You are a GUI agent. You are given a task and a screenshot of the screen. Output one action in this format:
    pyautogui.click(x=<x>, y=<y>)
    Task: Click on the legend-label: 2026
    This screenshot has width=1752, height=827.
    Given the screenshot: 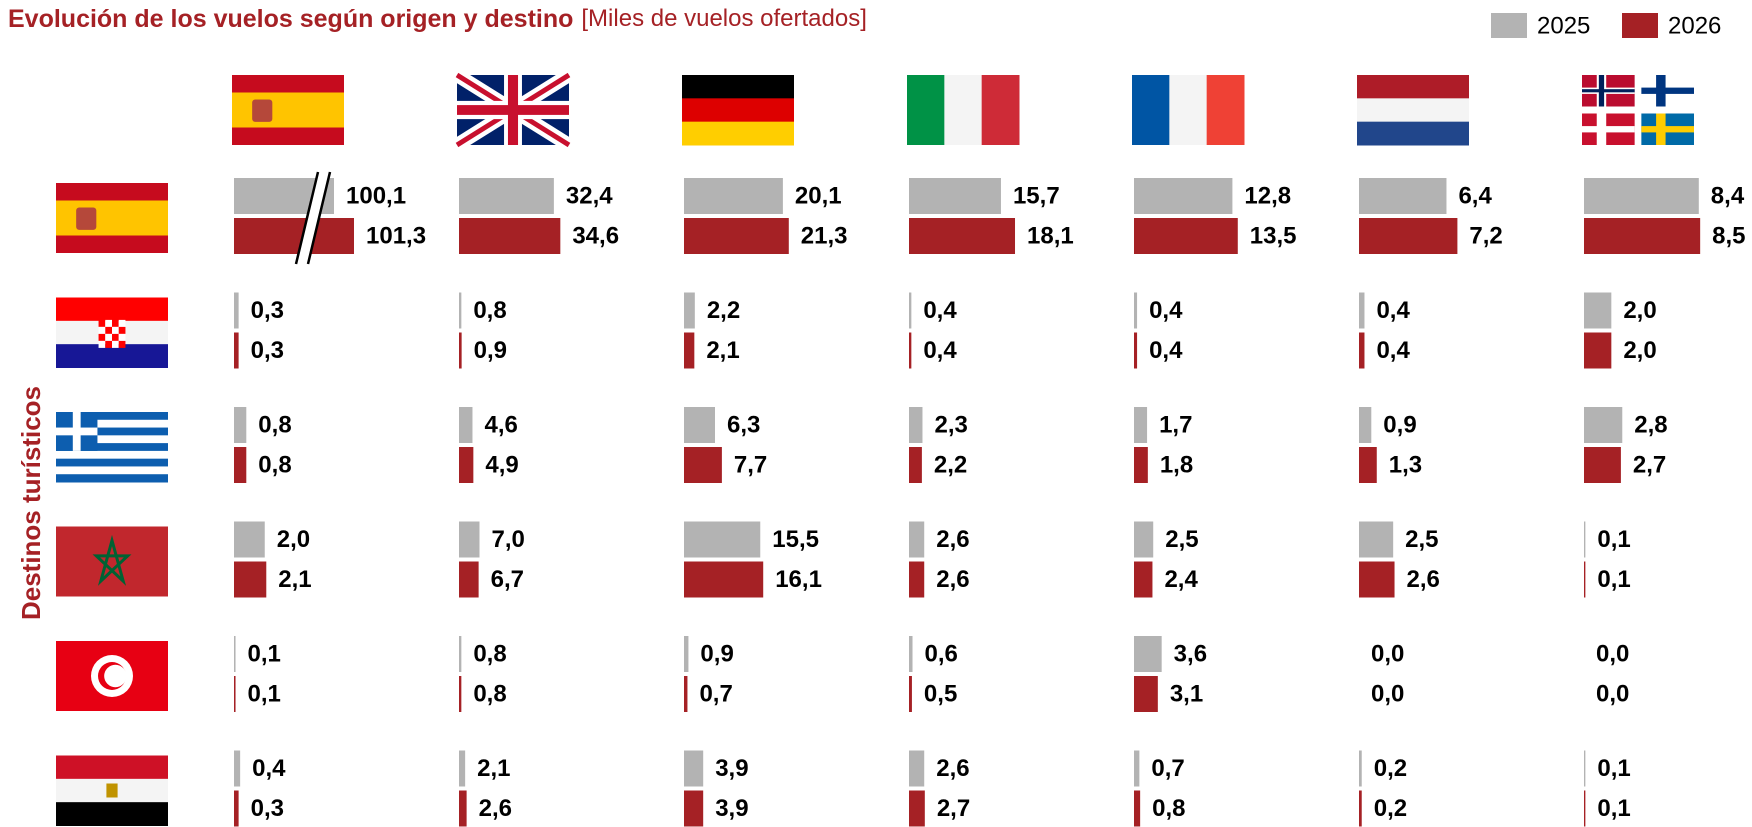 What is the action you would take?
    pyautogui.click(x=1694, y=25)
    